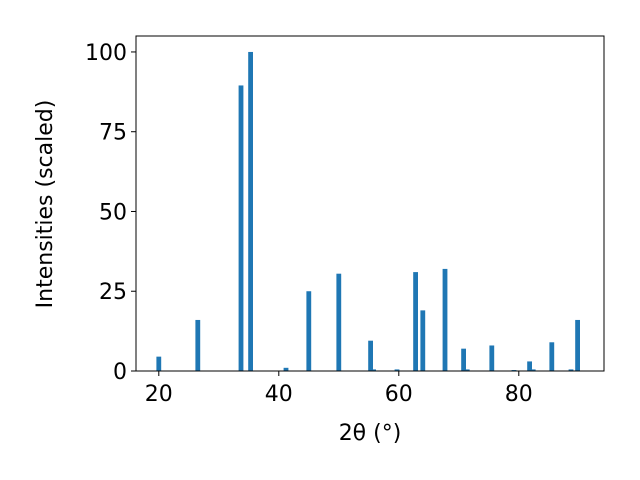  Describe the element at coordinates (113, 292) in the screenshot. I see `y-tick-label: 25` at that location.